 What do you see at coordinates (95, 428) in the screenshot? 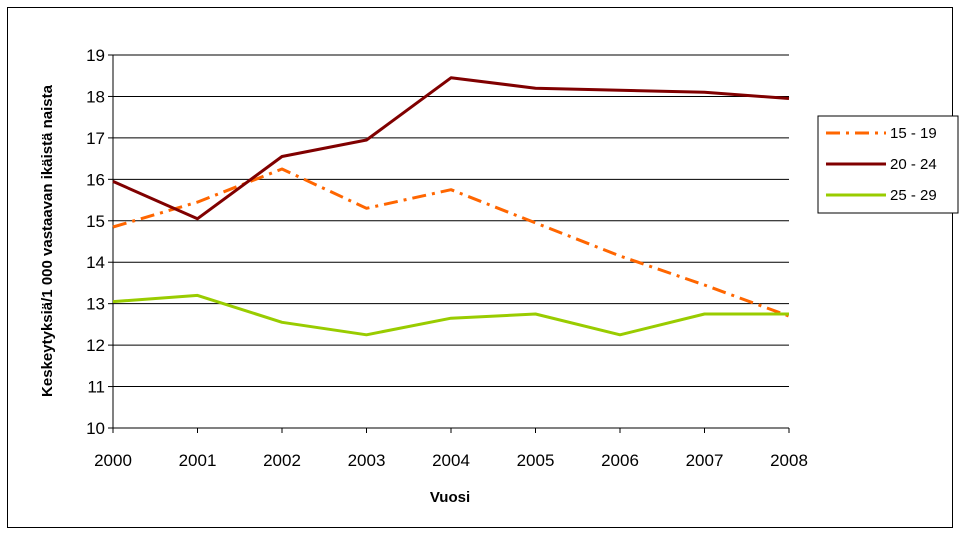
I see `y-tick-label: 10` at bounding box center [95, 428].